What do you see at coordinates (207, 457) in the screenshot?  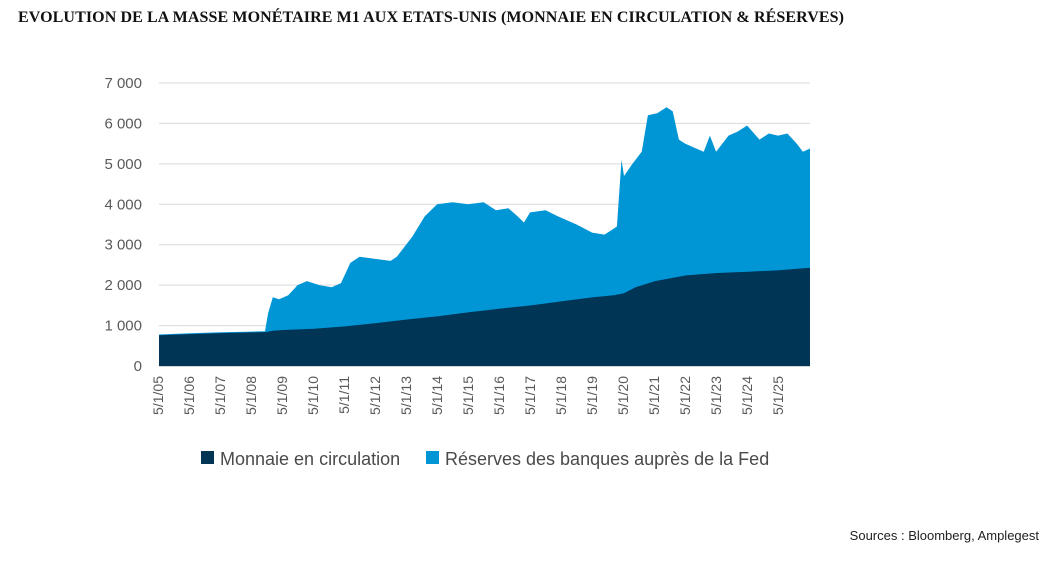 I see `legend-swatch-currency` at bounding box center [207, 457].